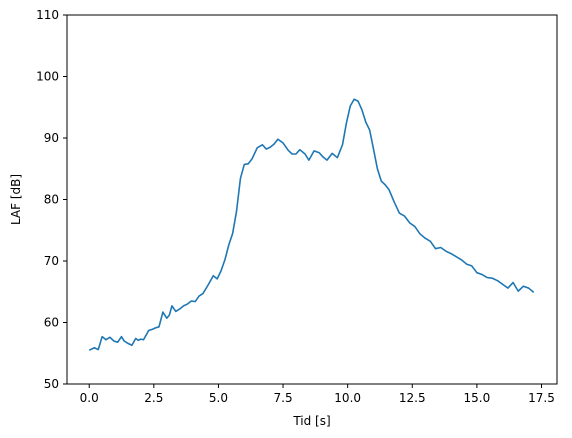 The image size is (572, 438). Describe the element at coordinates (51, 200) in the screenshot. I see `y-tick-label: 80` at that location.